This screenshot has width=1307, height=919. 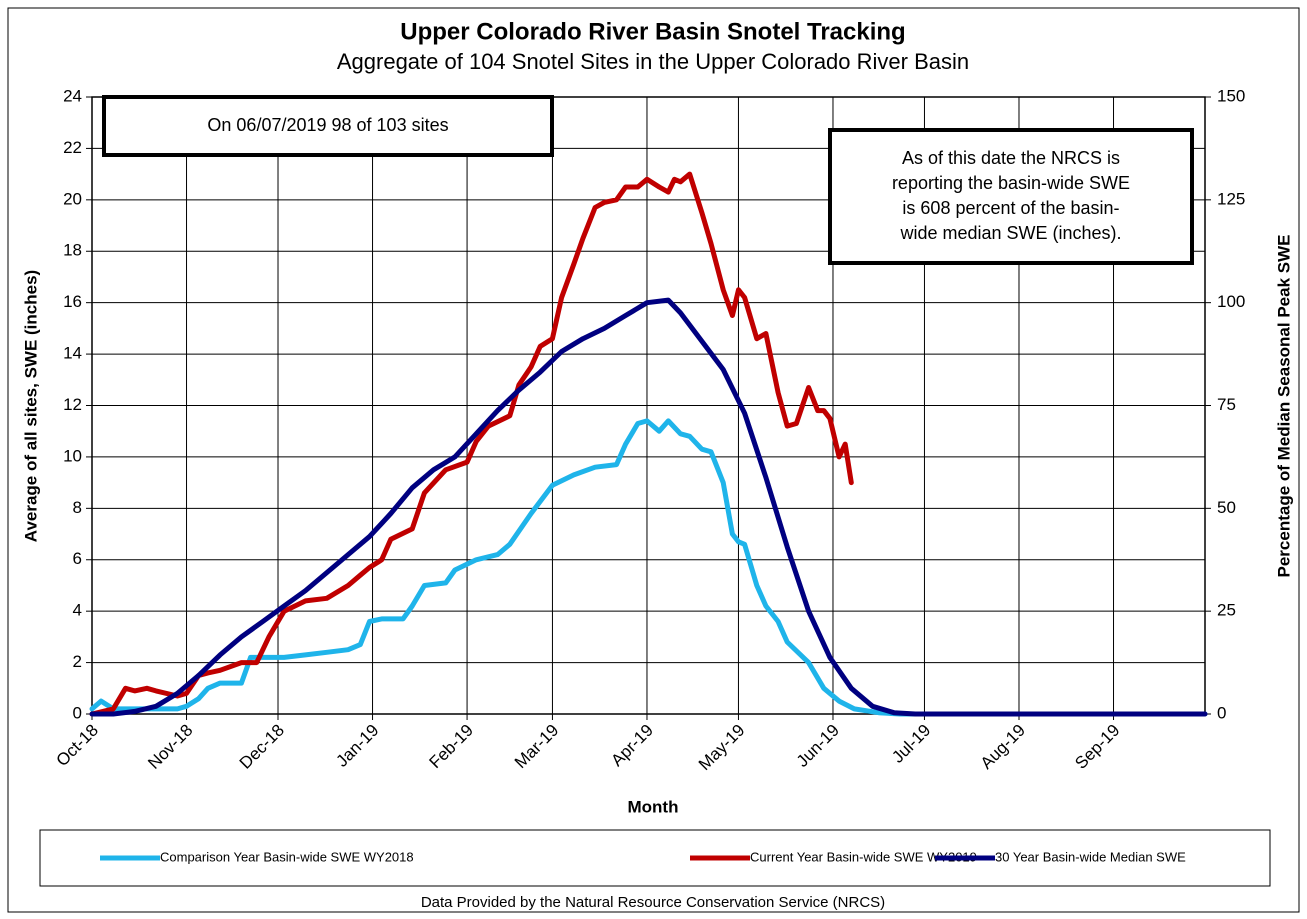 What do you see at coordinates (1283, 406) in the screenshot?
I see `y2-axis-title: Percentage of Median Seasonal Peak SWE` at bounding box center [1283, 406].